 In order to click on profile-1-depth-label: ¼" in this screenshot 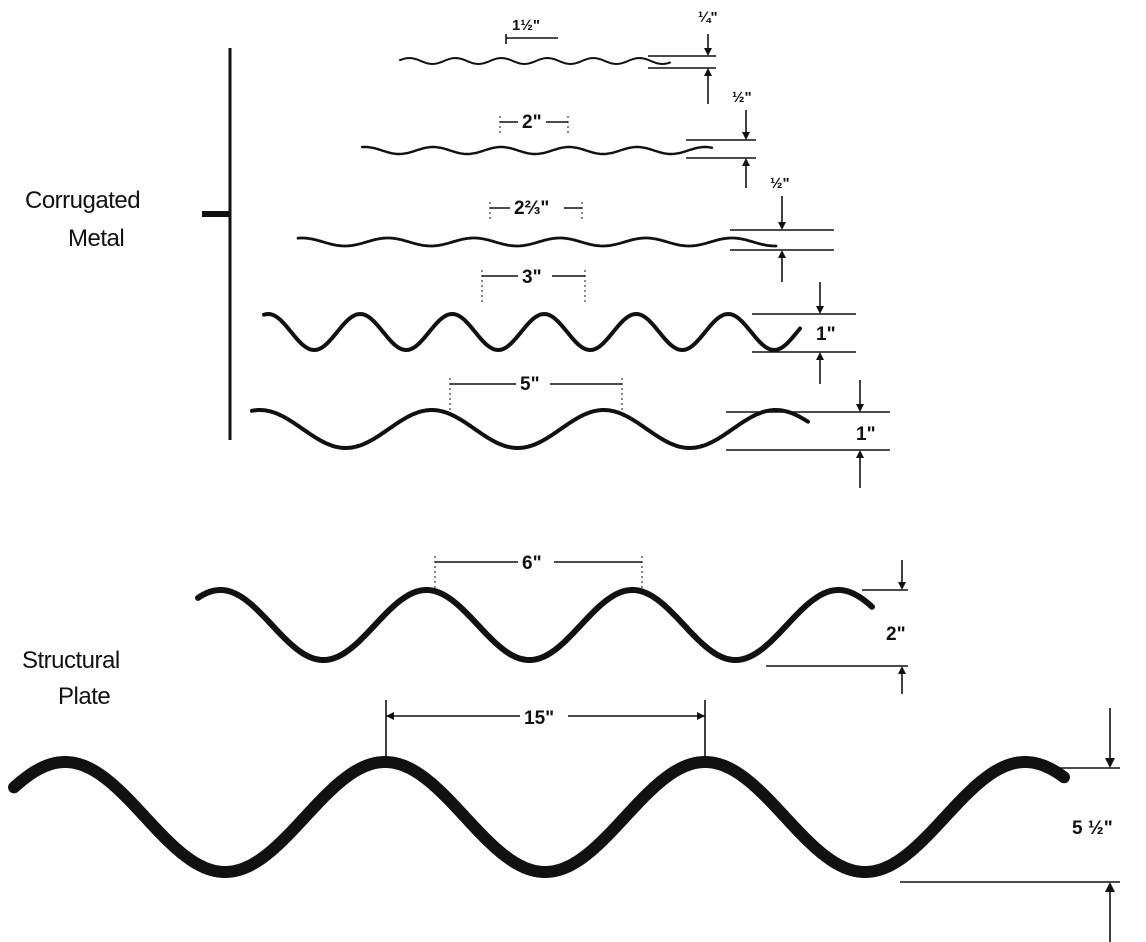, I will do `click(708, 17)`.